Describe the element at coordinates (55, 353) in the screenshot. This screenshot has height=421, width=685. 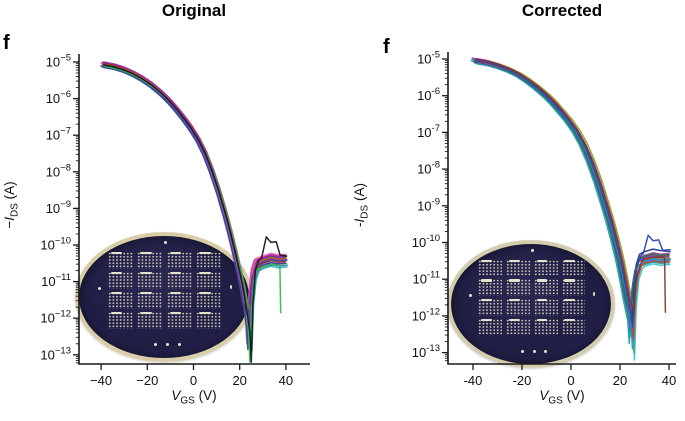
I see `y-tick-label: 10⁻¹³` at that location.